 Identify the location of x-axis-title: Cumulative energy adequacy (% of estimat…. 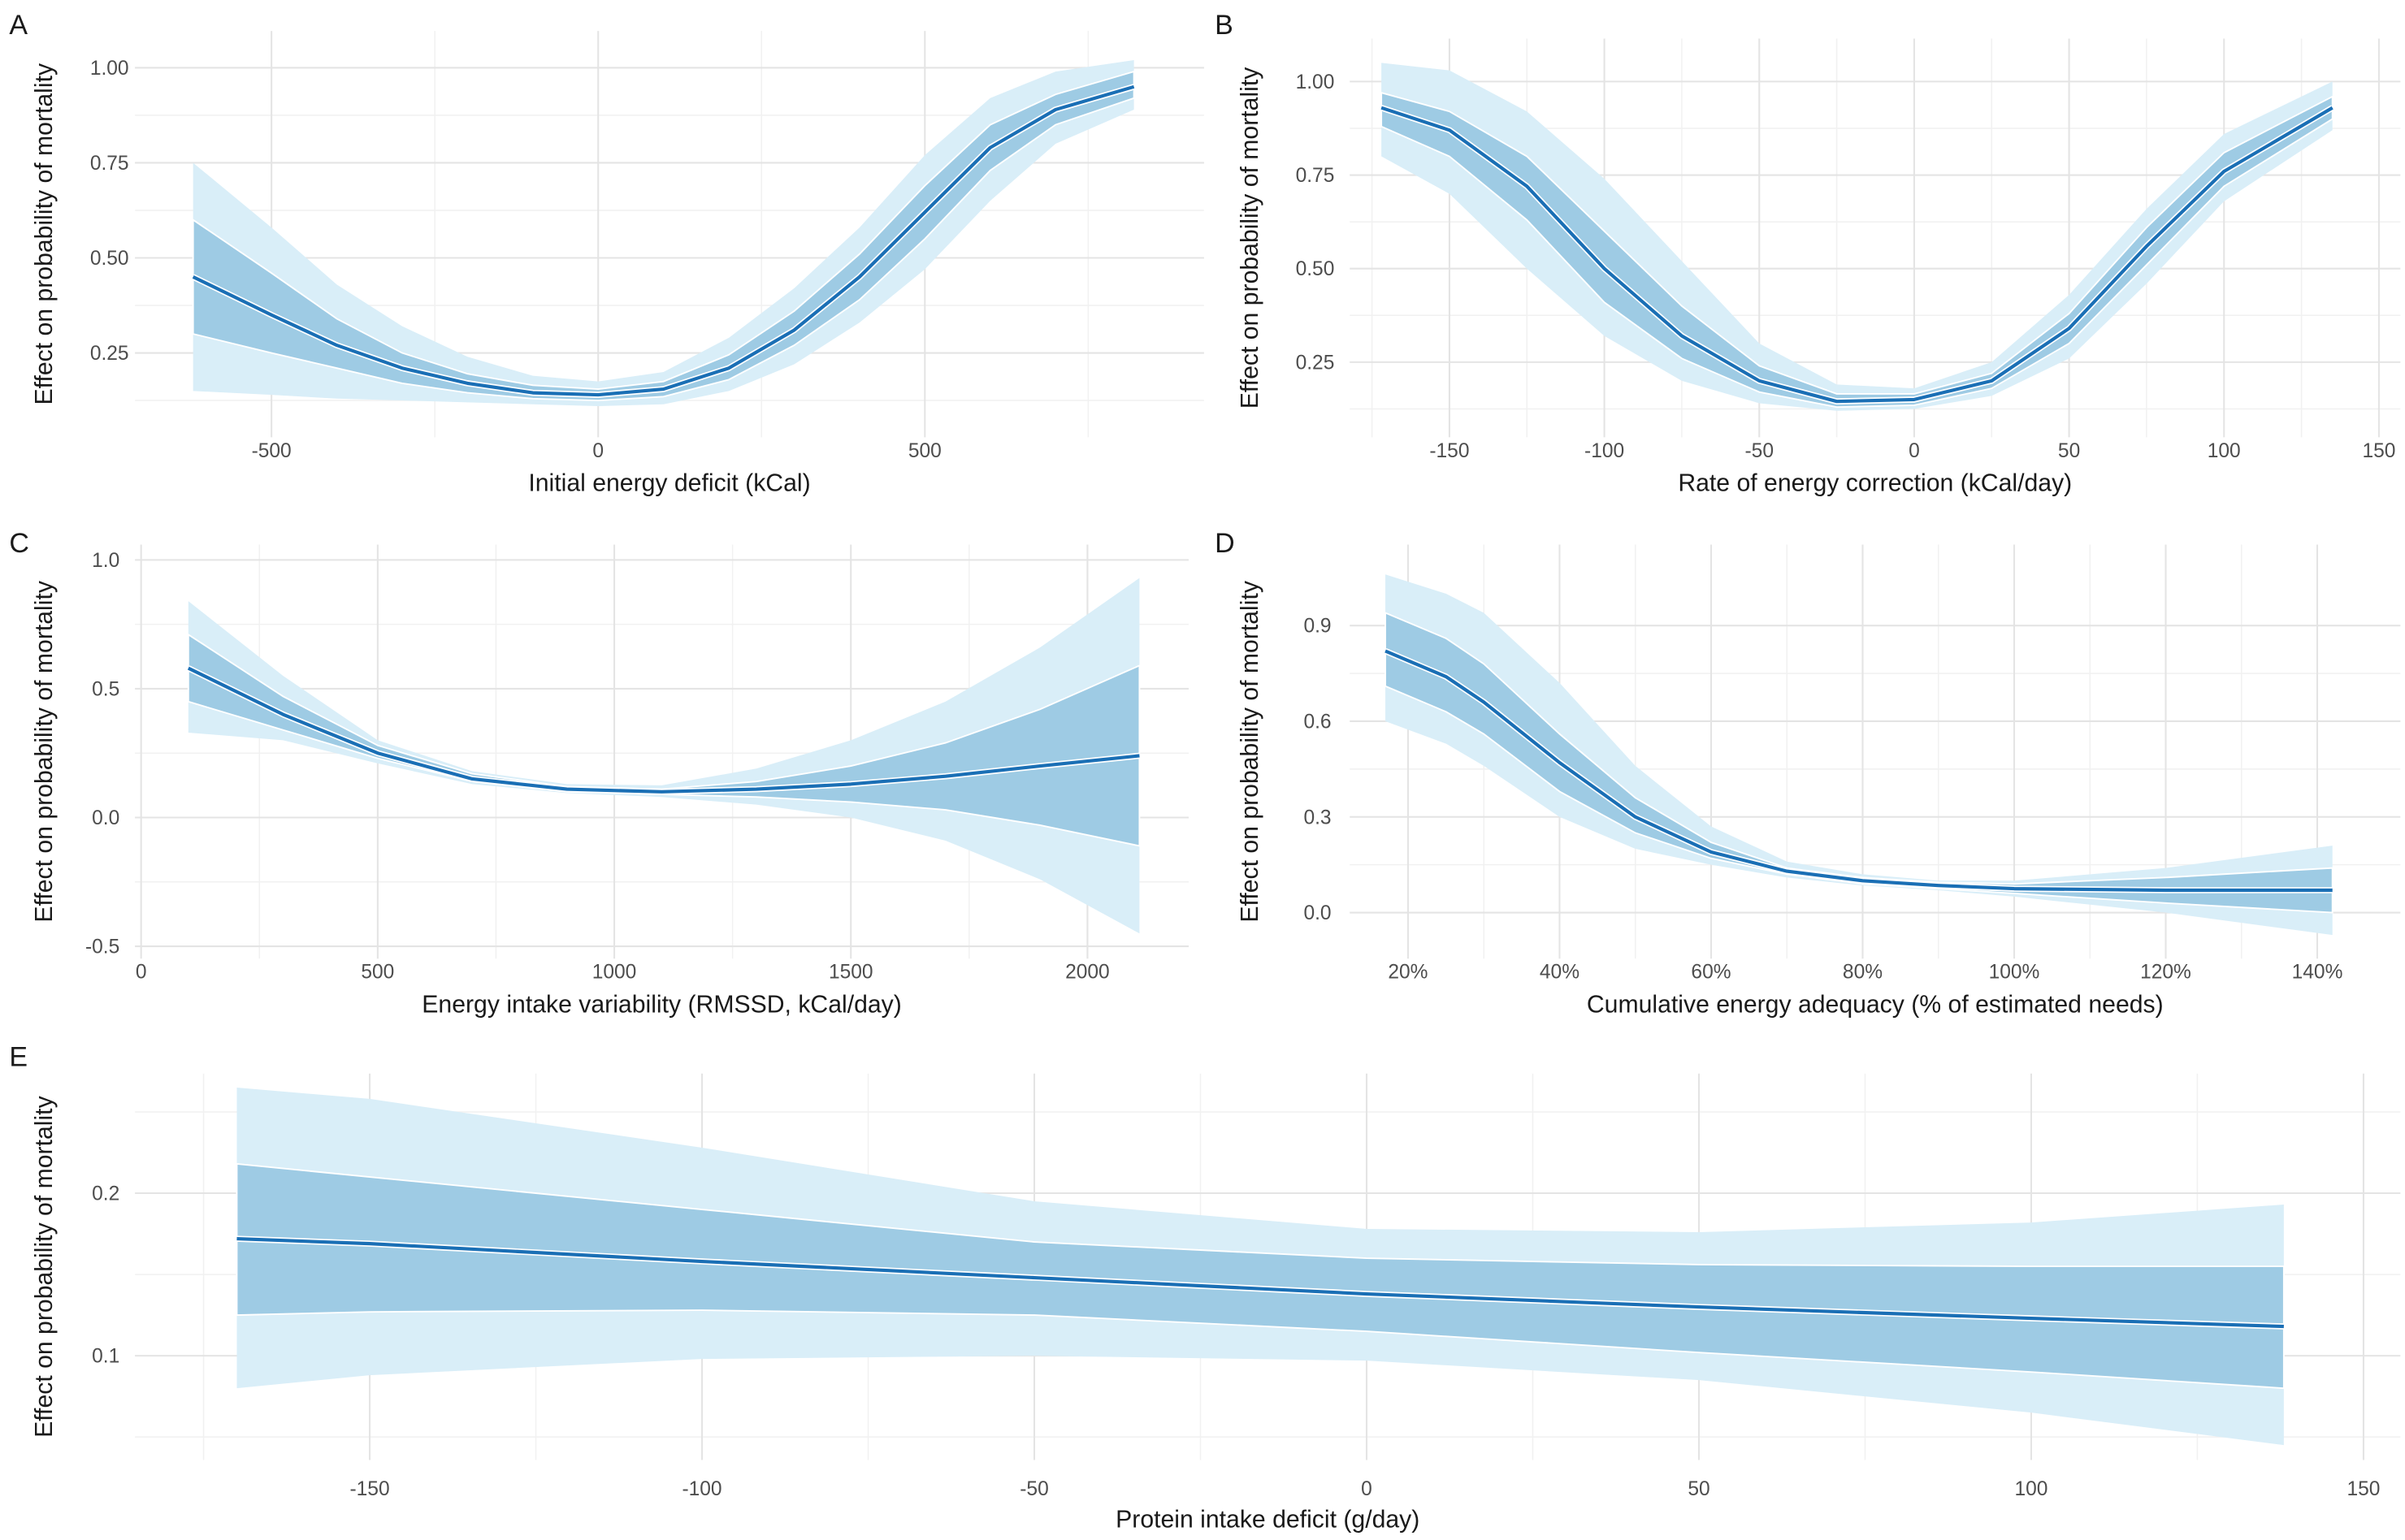
(1875, 1004).